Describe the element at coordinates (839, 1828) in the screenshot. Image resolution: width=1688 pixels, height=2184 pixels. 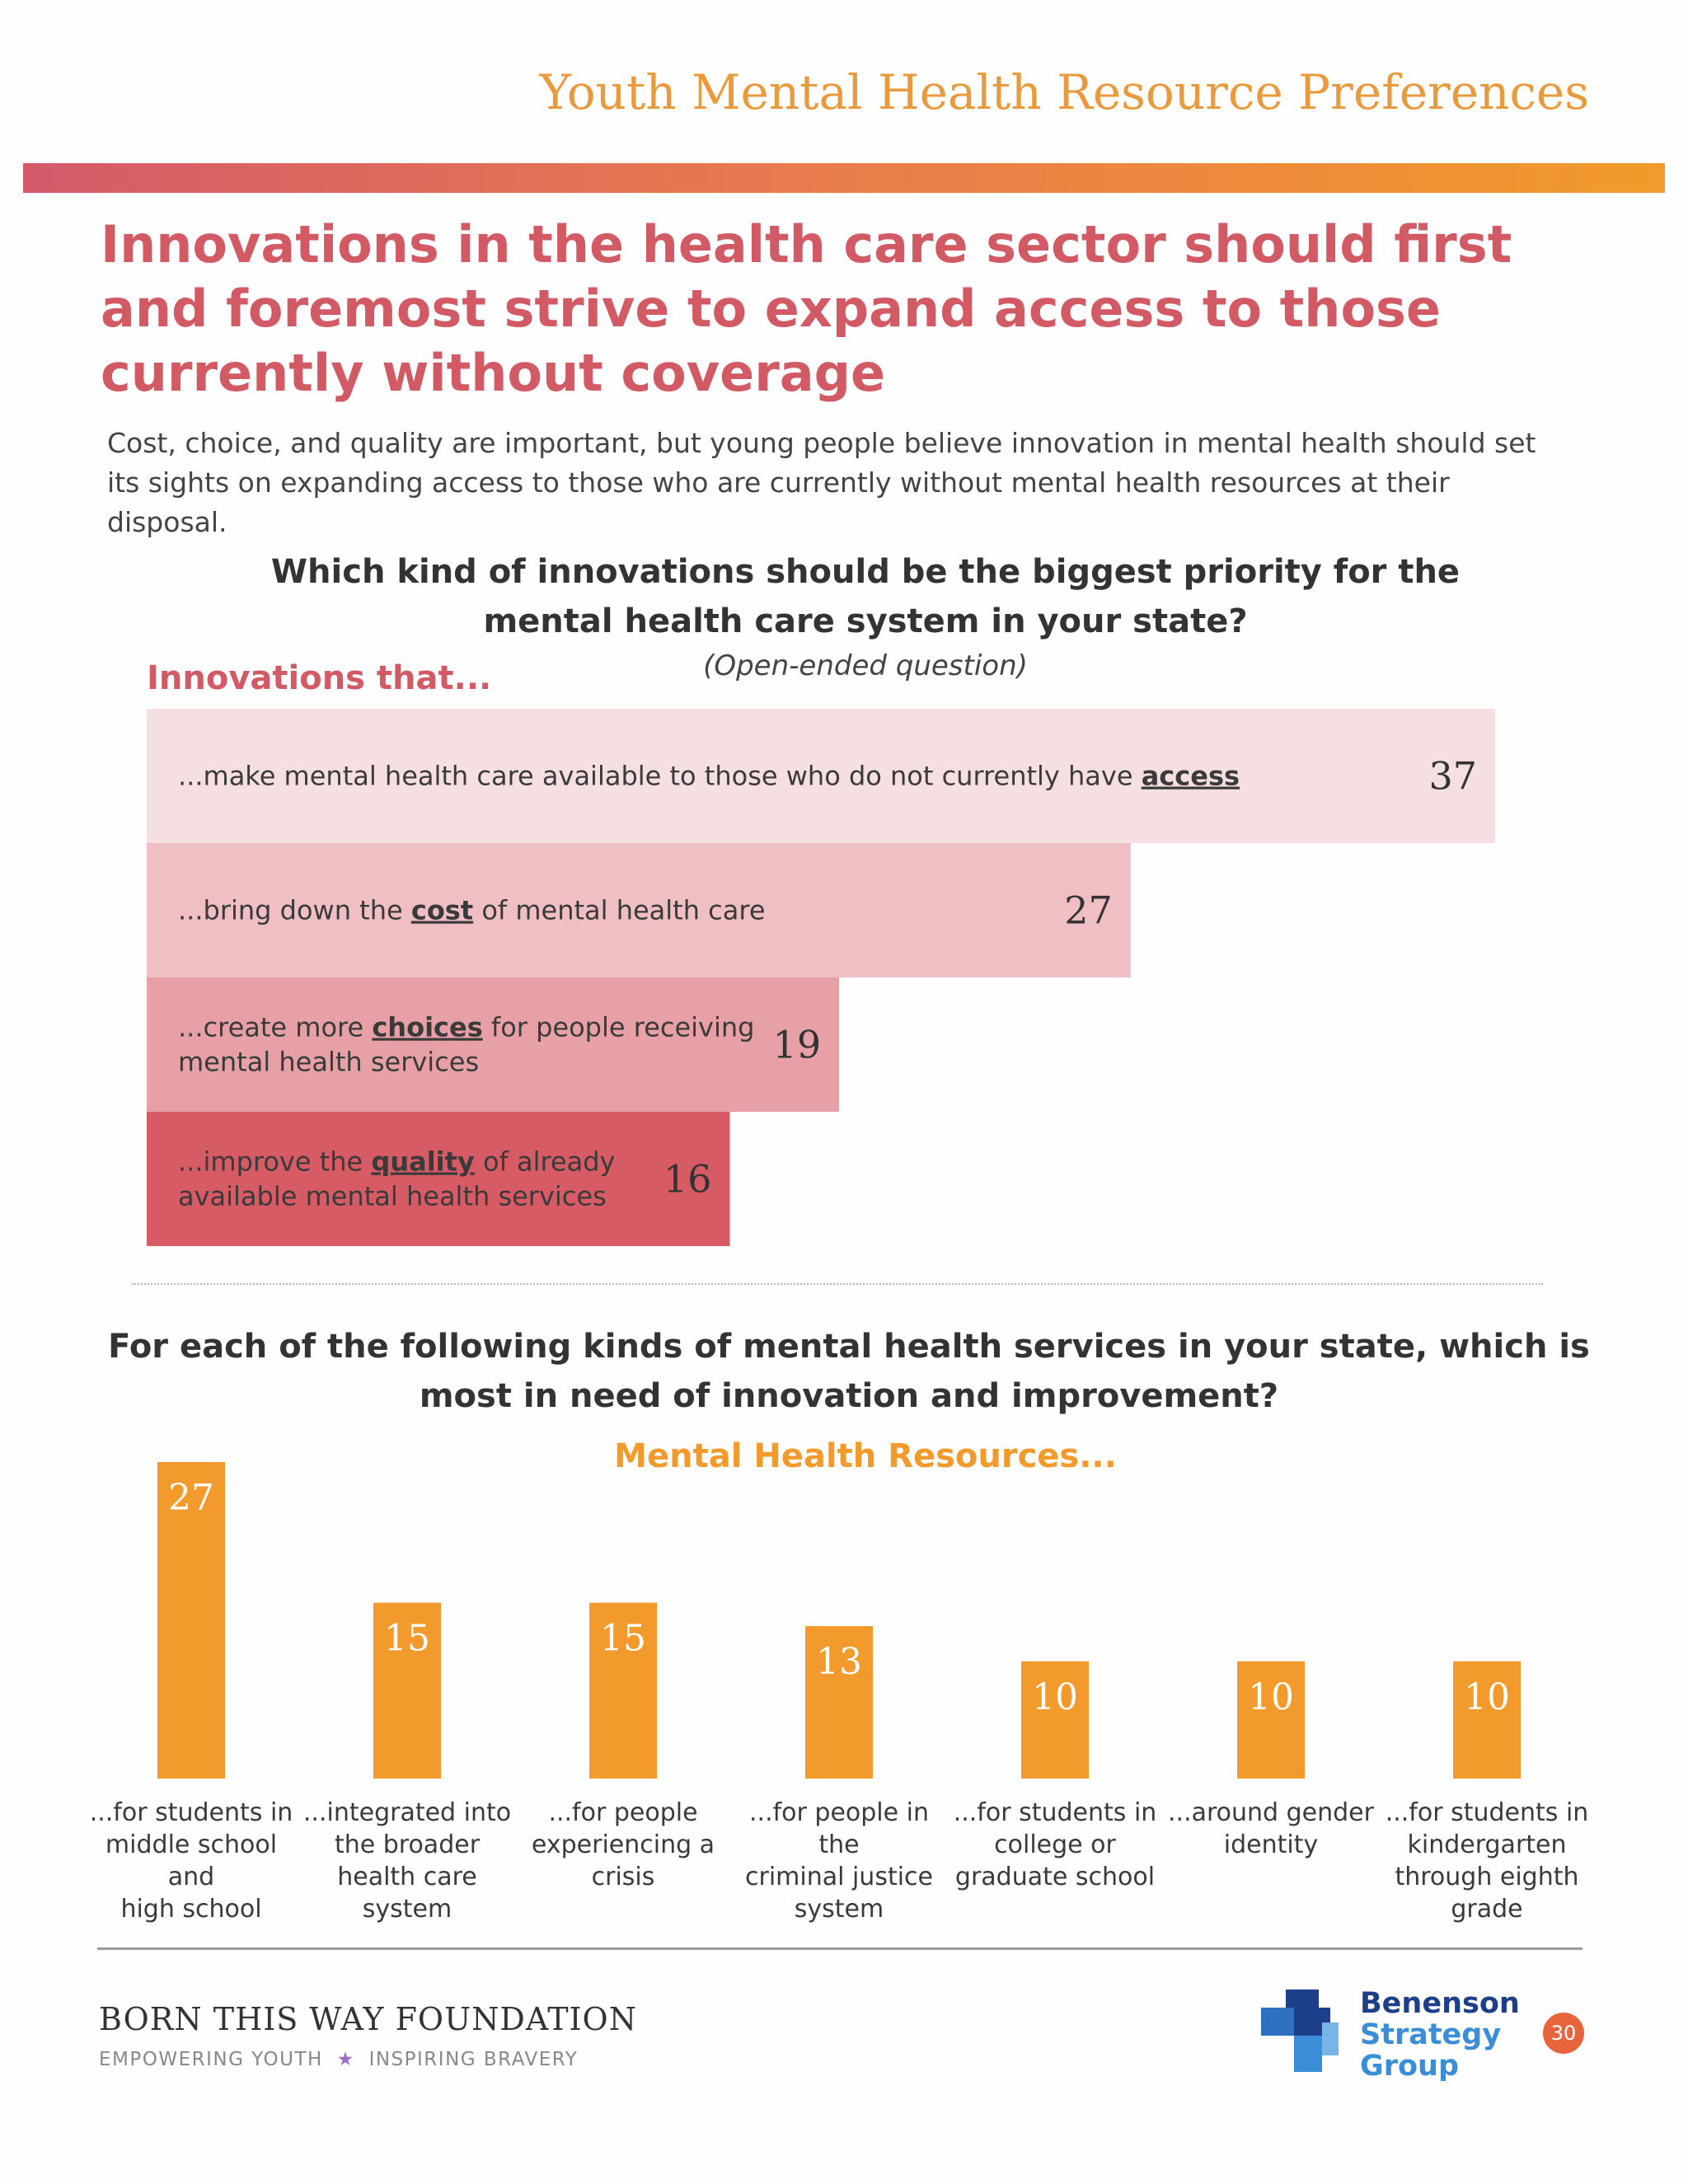
I see `vbar-category-line: ...for people in the` at that location.